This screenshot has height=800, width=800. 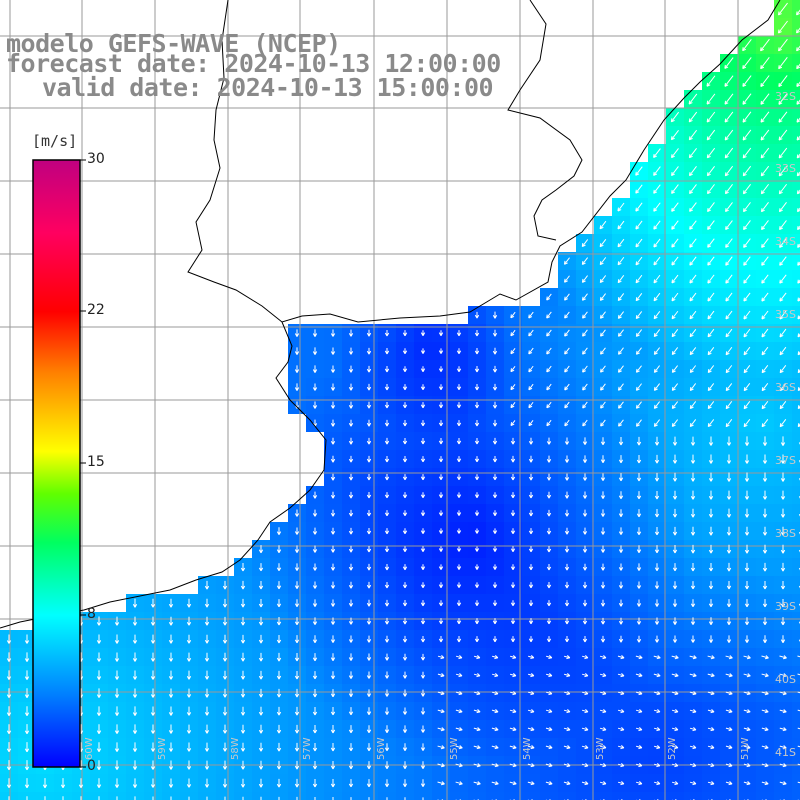 What do you see at coordinates (96, 159) in the screenshot?
I see `colorbar-tick-label: 30` at bounding box center [96, 159].